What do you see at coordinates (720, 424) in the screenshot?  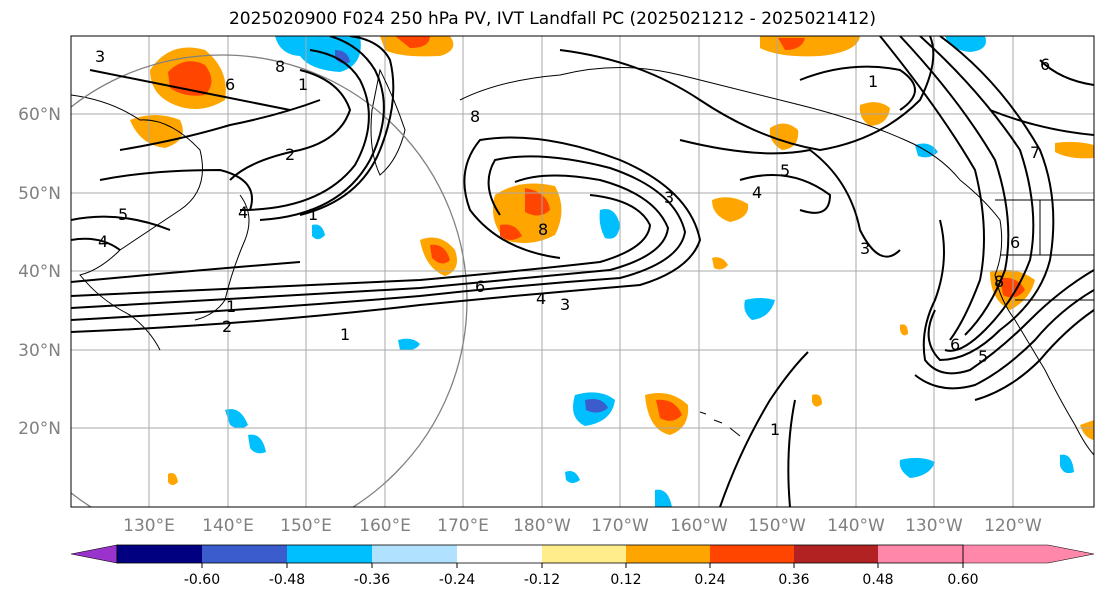 I see `hawaii-islands` at bounding box center [720, 424].